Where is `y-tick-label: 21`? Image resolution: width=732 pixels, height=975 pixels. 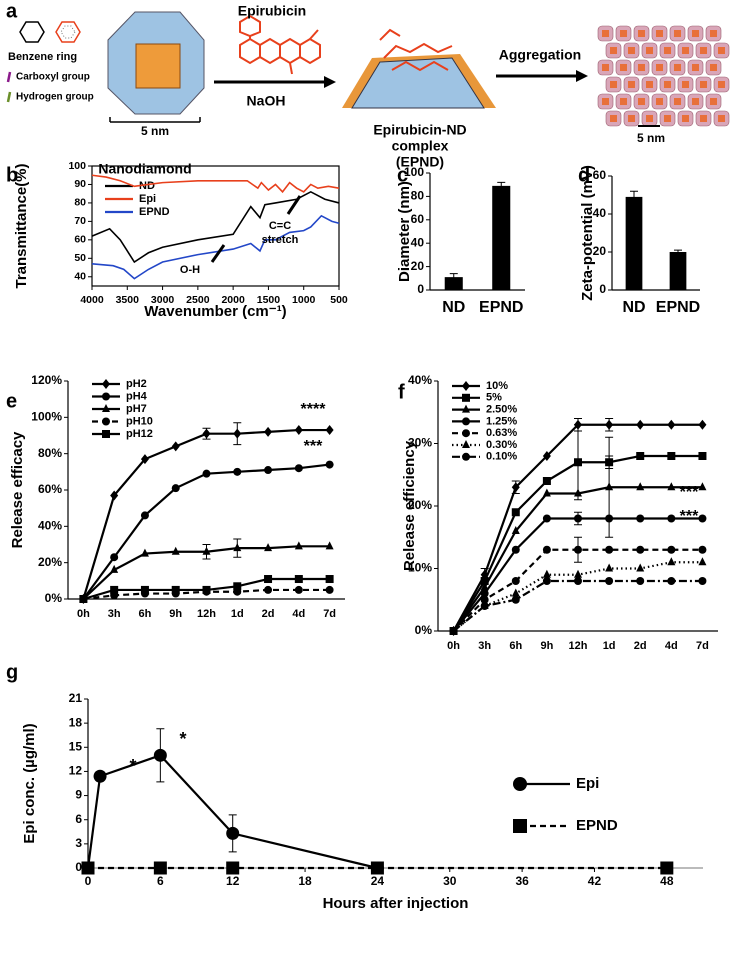
y-tick-label: 21 is located at coordinates (76, 698).